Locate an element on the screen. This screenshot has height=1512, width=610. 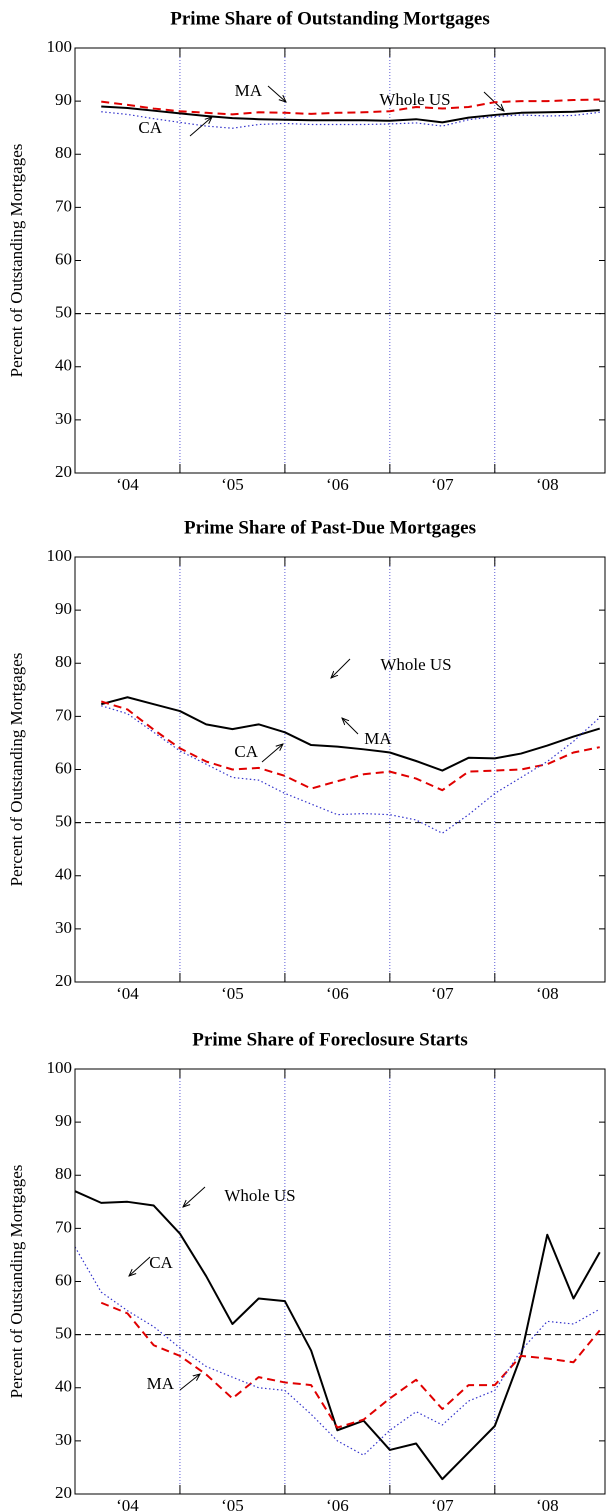
chart-title: Prime Share of Foreclosure Starts is located at coordinates (329, 1039).